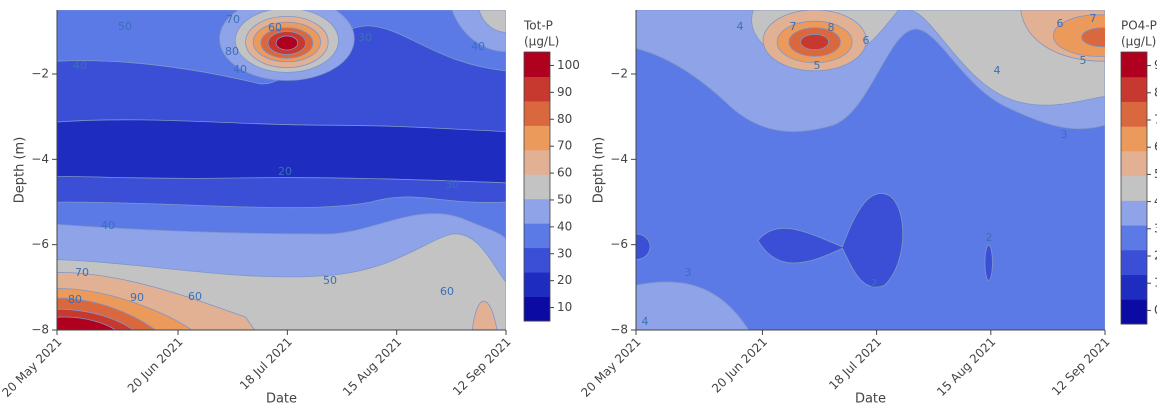 The width and height of the screenshot is (1157, 407). I want to click on colorbar-tick-label: 9, so click(1155, 65).